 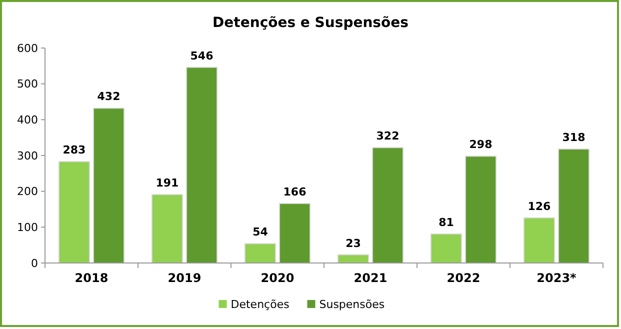 I want to click on data-label: 126, so click(x=540, y=206).